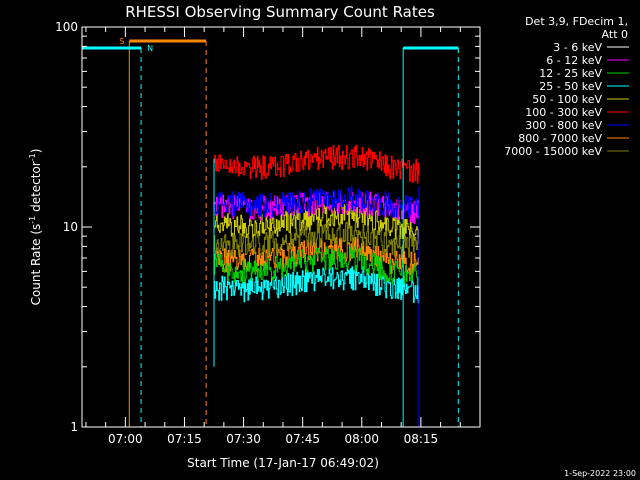  Describe the element at coordinates (36, 265) in the screenshot. I see `y-label-part: Count Rate (s` at that location.